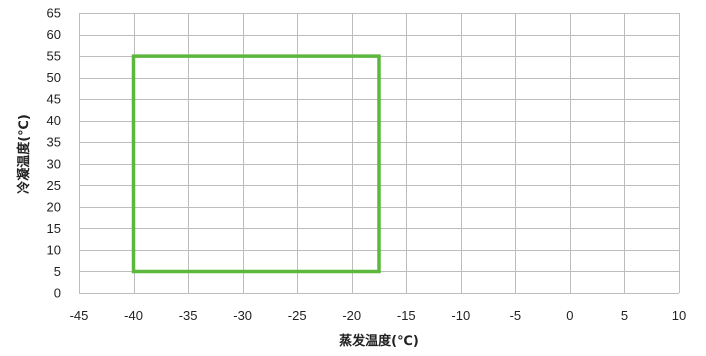 The height and width of the screenshot is (356, 706). Describe the element at coordinates (54, 185) in the screenshot. I see `y-tick-label: 25` at that location.